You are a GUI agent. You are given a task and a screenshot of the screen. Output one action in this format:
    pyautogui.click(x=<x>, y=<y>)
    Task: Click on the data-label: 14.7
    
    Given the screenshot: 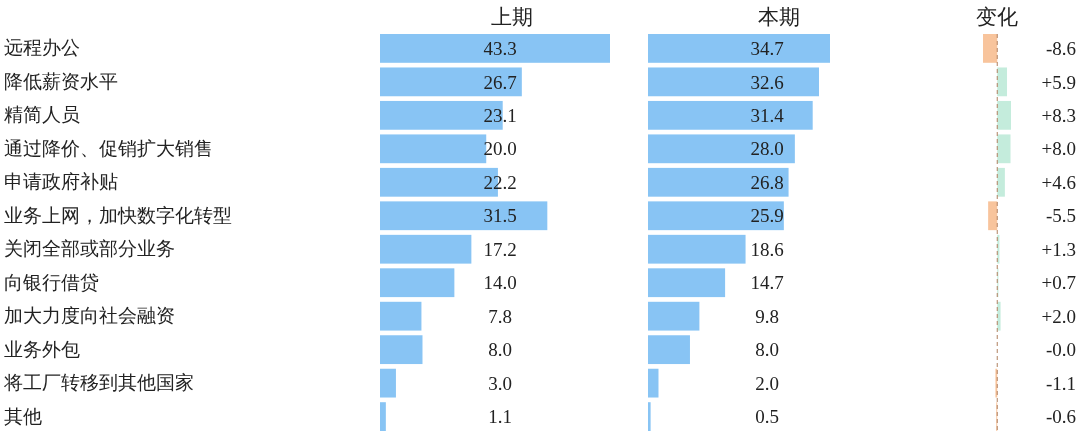 What is the action you would take?
    pyautogui.click(x=767, y=283)
    